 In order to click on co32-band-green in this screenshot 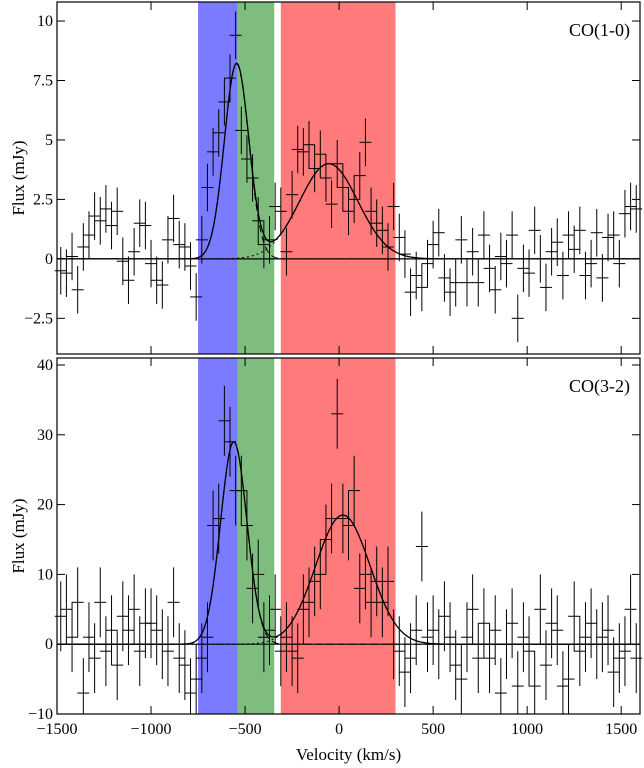, I will do `click(256, 536)`.